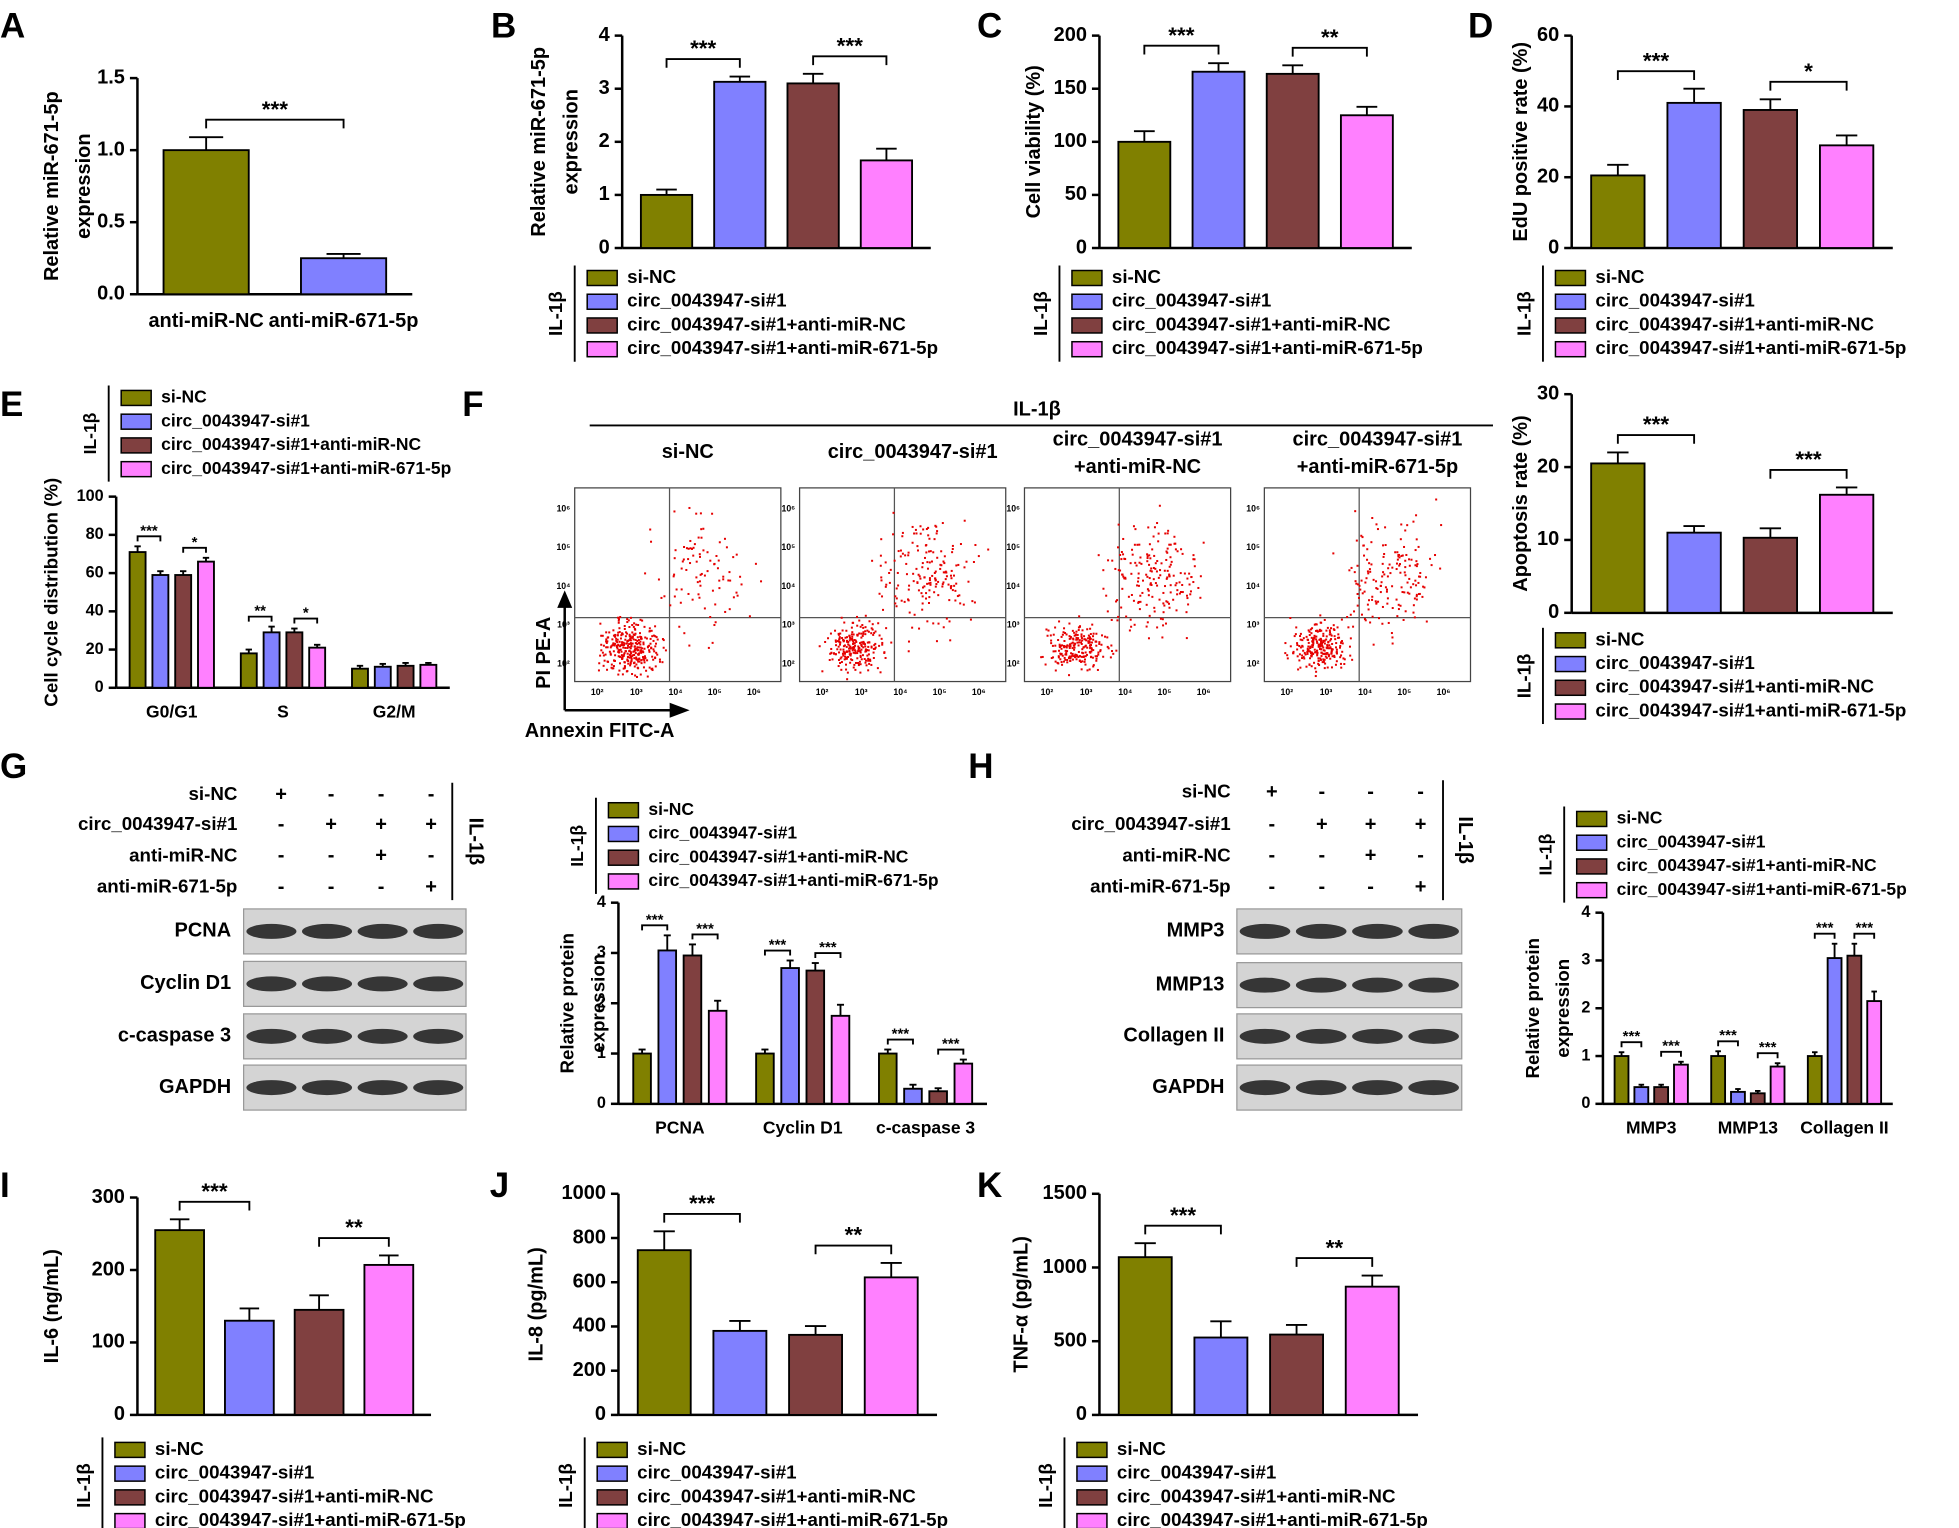  I want to click on band-label: c-caspase 3, so click(174, 1036).